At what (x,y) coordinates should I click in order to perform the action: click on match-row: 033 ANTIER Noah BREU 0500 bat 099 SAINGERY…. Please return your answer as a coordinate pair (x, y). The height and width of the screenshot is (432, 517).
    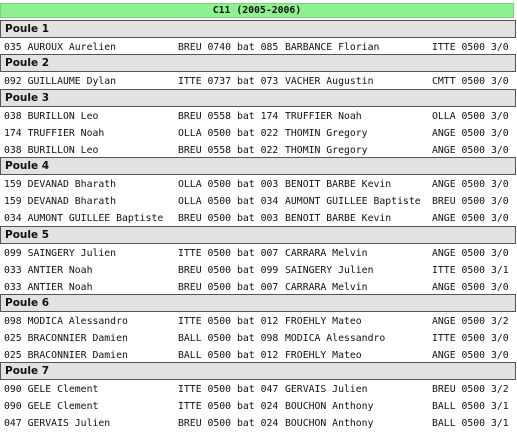
    Looking at the image, I should click on (258, 270).